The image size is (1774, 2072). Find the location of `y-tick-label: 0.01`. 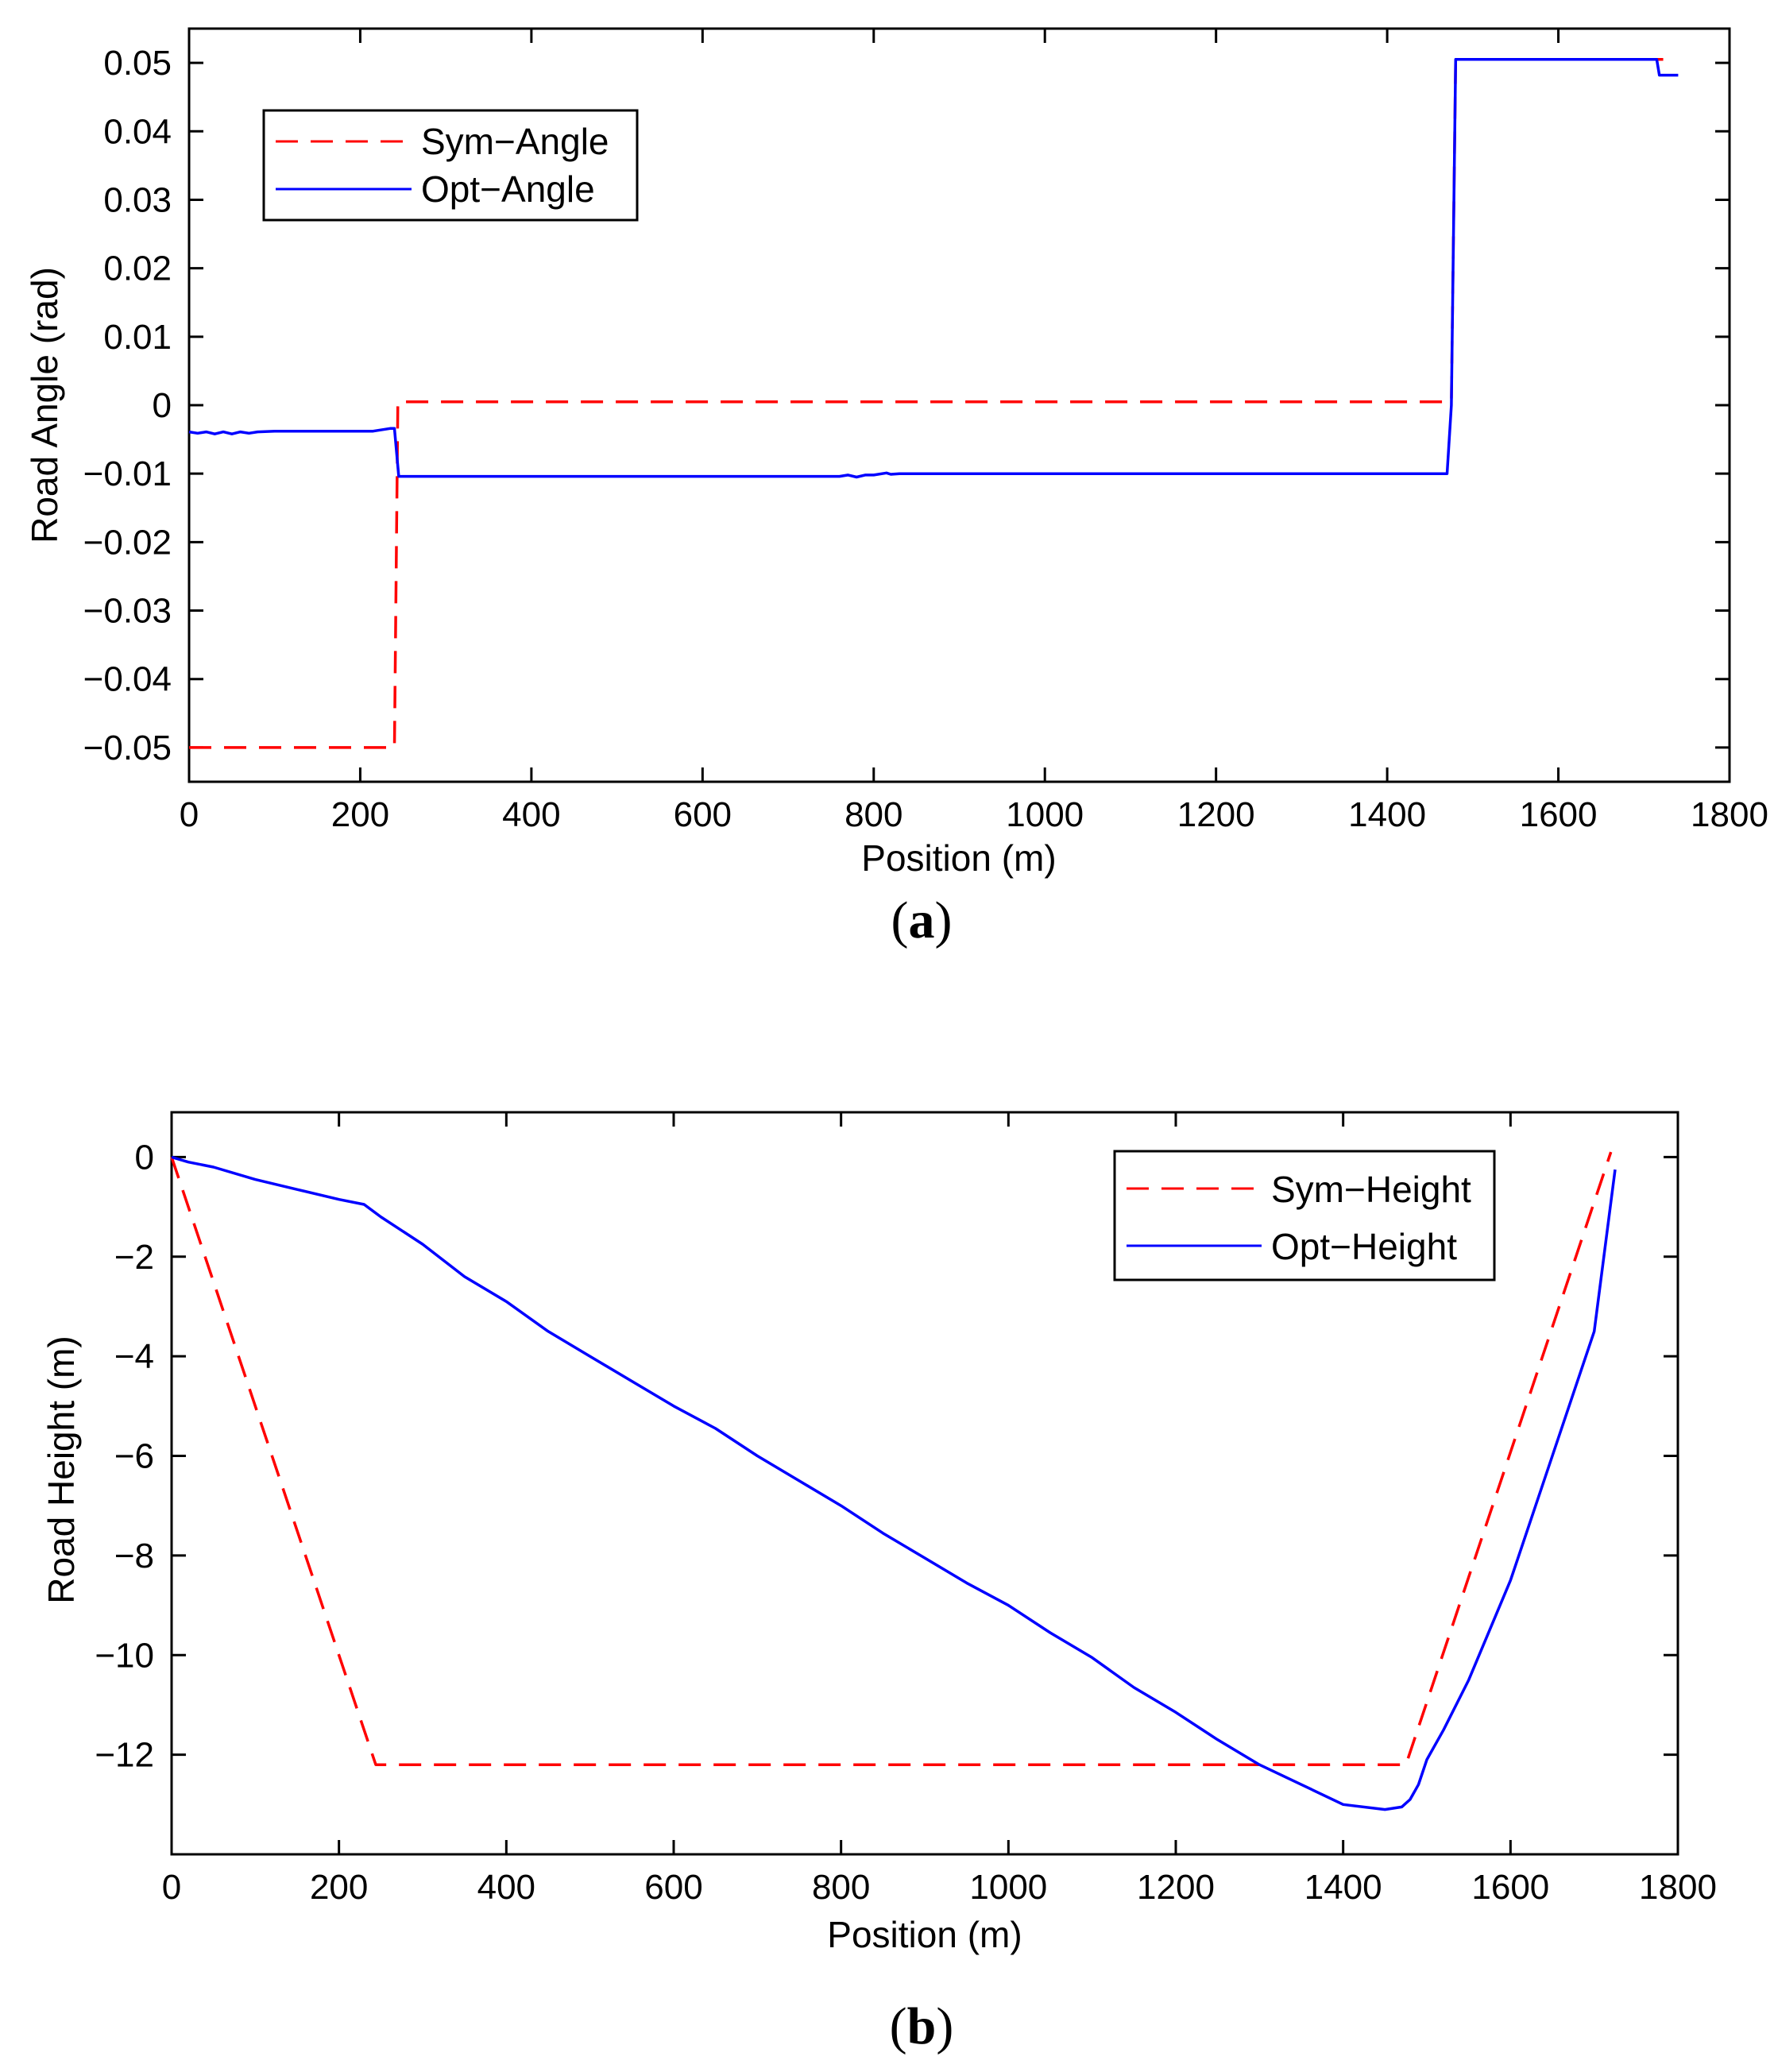

y-tick-label: 0.01 is located at coordinates (137, 337).